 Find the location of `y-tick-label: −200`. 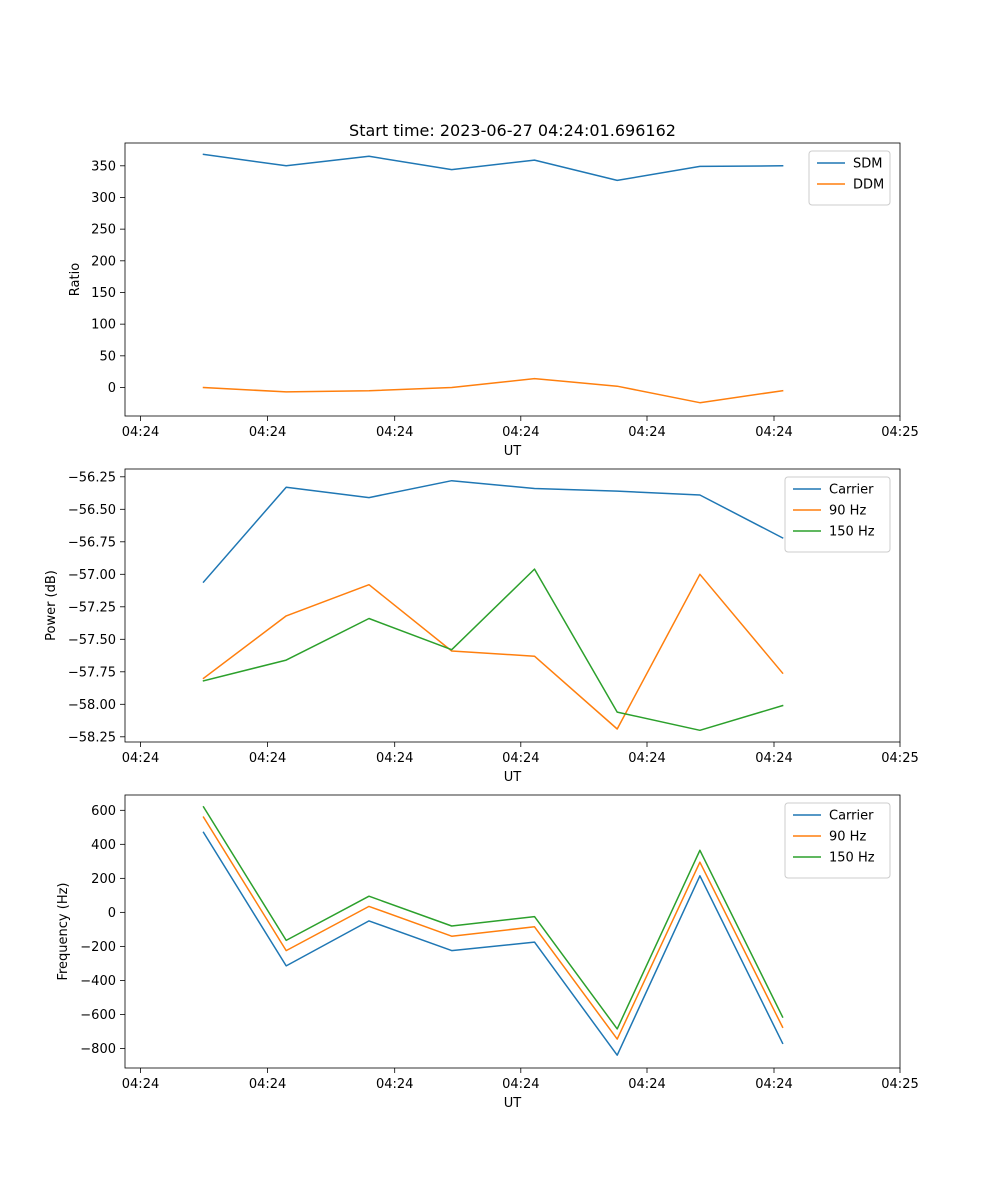

y-tick-label: −200 is located at coordinates (98, 947).